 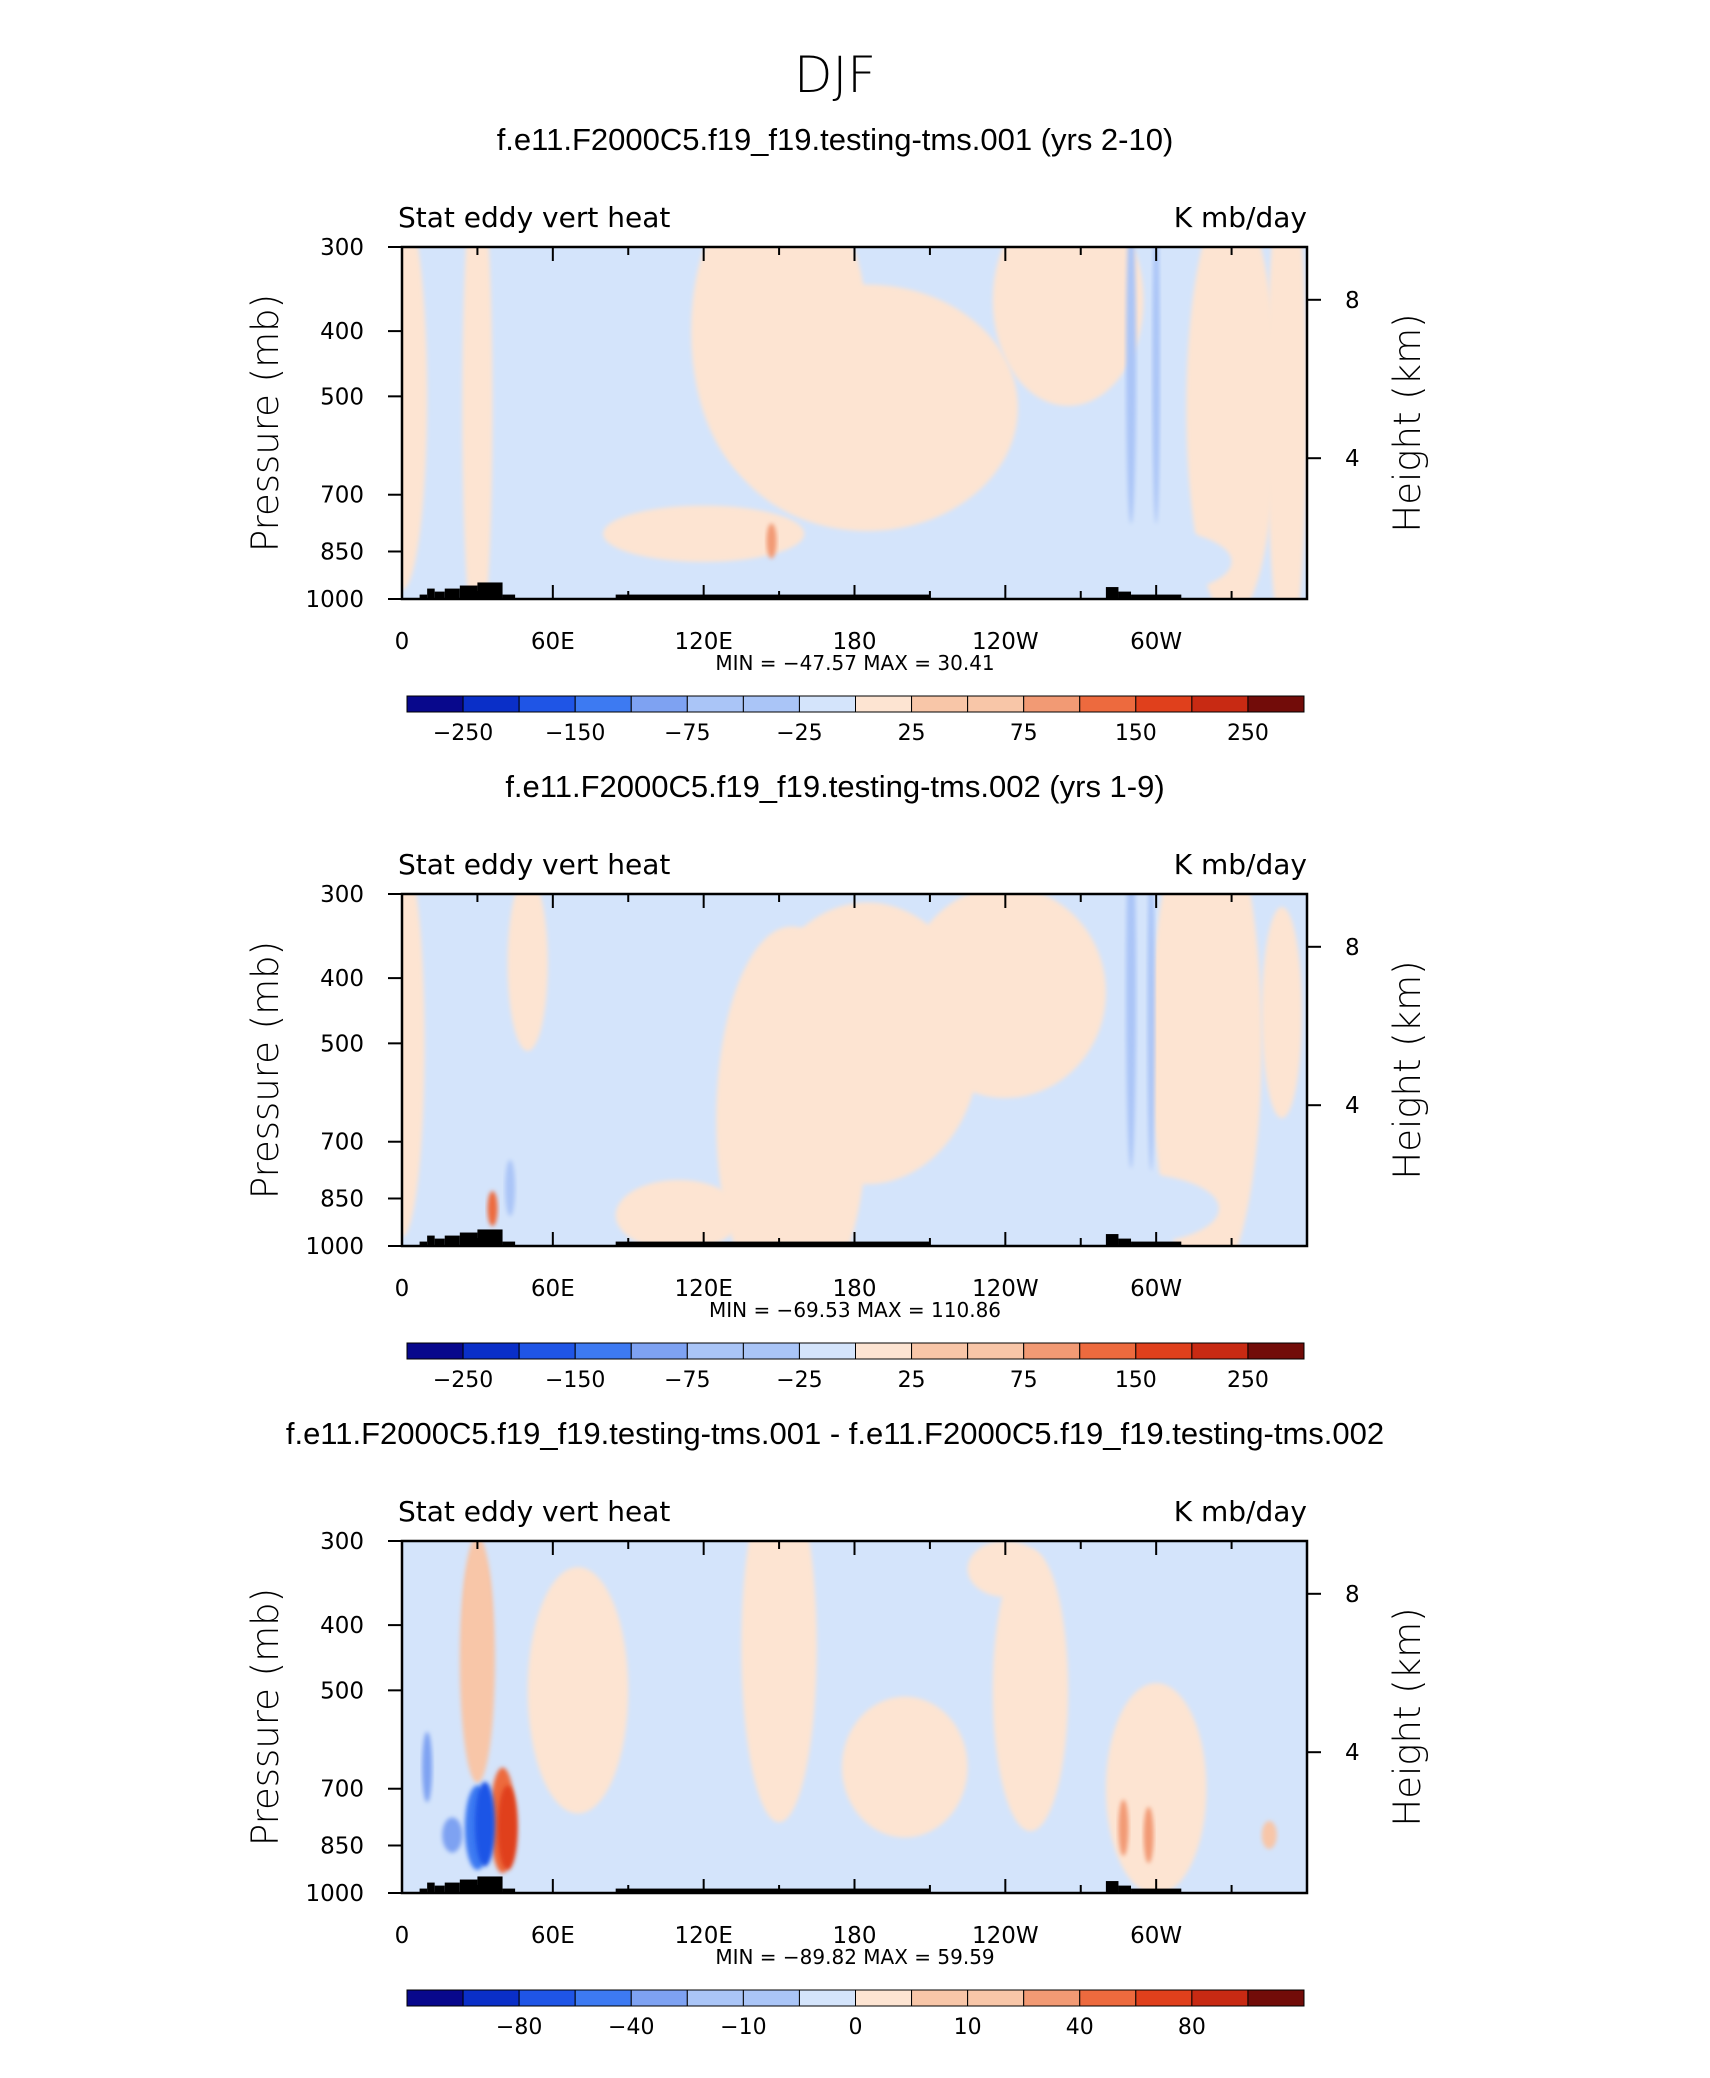 I want to click on x-tick-label: 180, so click(x=855, y=1289).